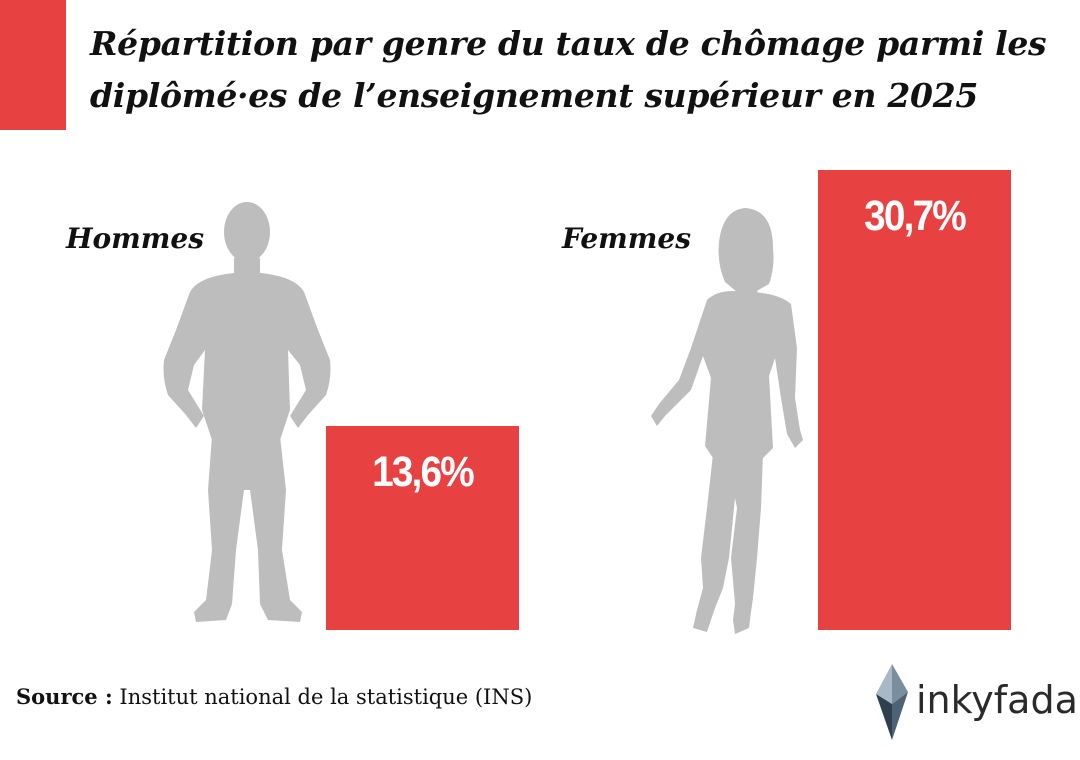  Describe the element at coordinates (892, 702) in the screenshot. I see `inkyfada-logo-icon` at that location.